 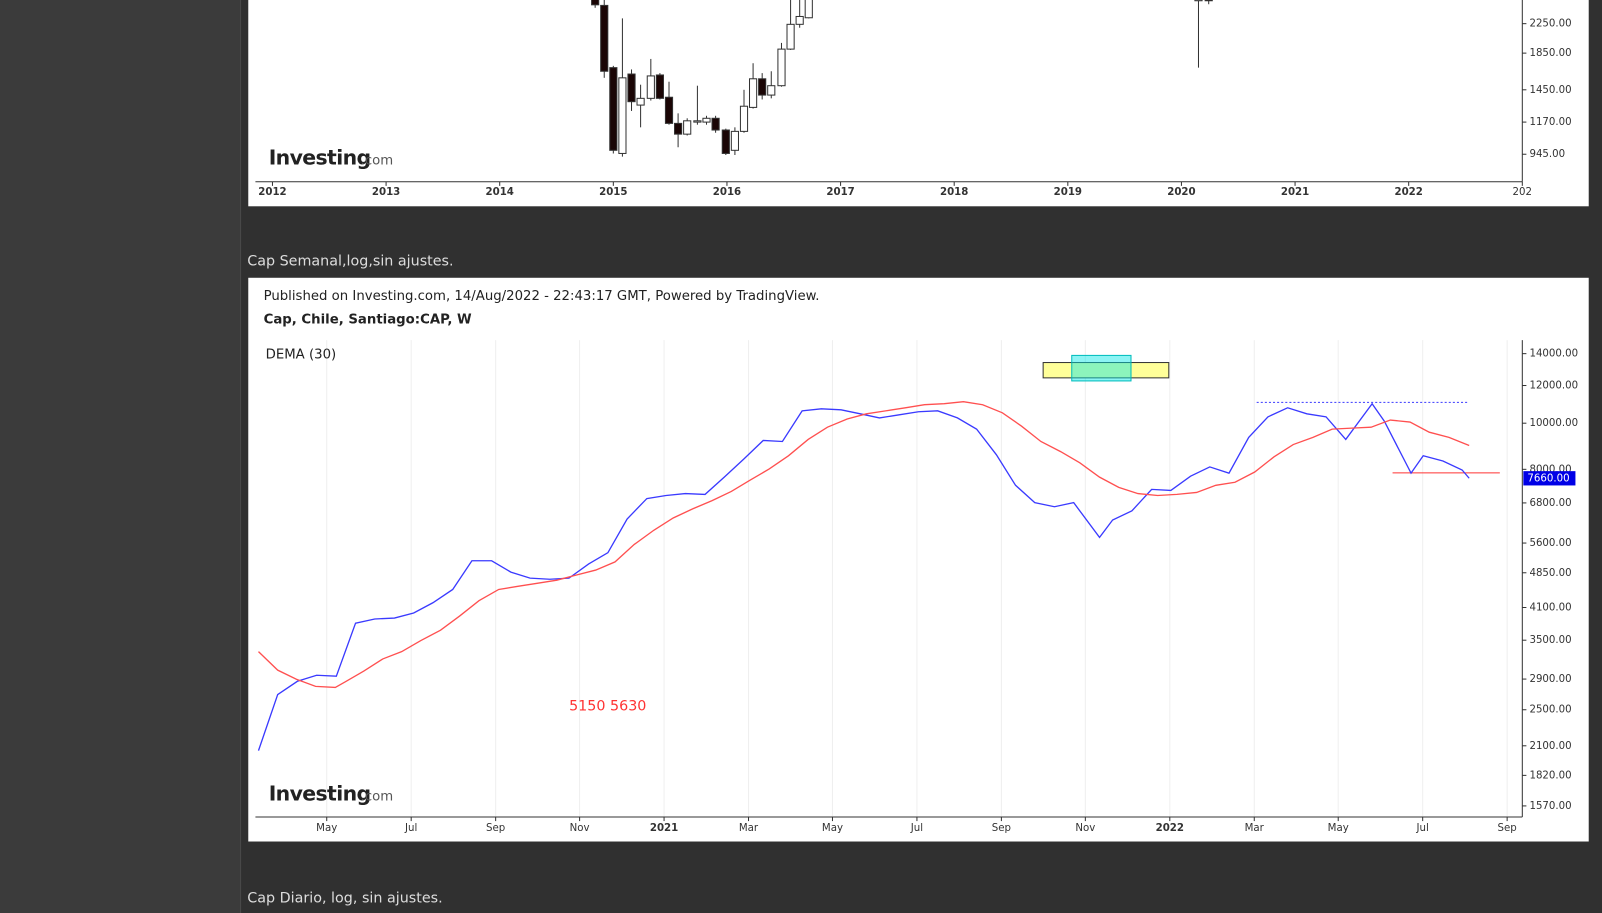 I want to click on y-tick-label: 3500.00, so click(x=1550, y=640).